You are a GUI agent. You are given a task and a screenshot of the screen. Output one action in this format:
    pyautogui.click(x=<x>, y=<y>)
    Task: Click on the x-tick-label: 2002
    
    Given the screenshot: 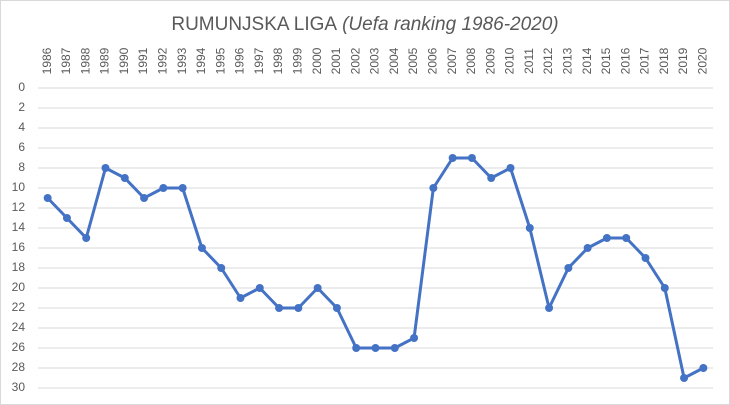 What is the action you would take?
    pyautogui.click(x=355, y=60)
    